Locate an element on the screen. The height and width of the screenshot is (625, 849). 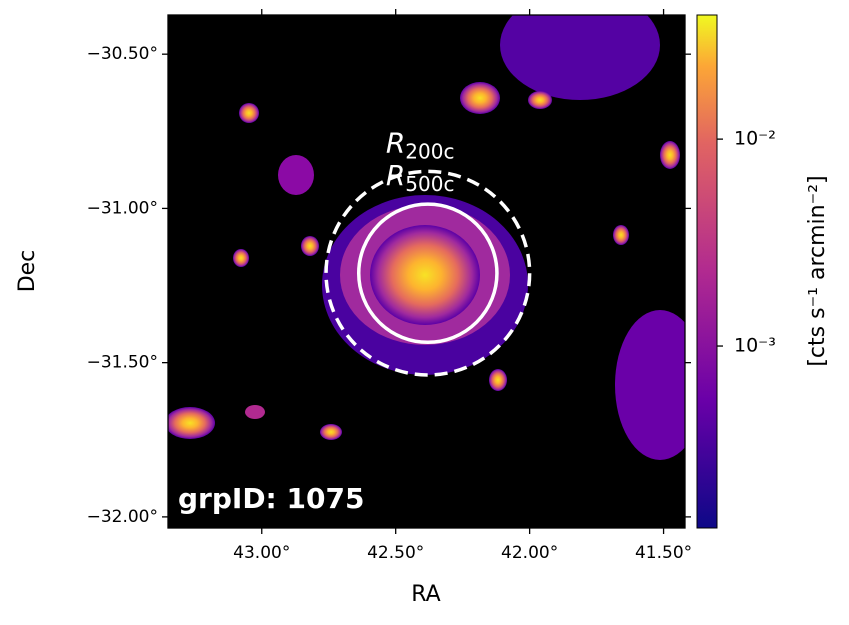
radius-label: R500c is located at coordinates (420, 177).